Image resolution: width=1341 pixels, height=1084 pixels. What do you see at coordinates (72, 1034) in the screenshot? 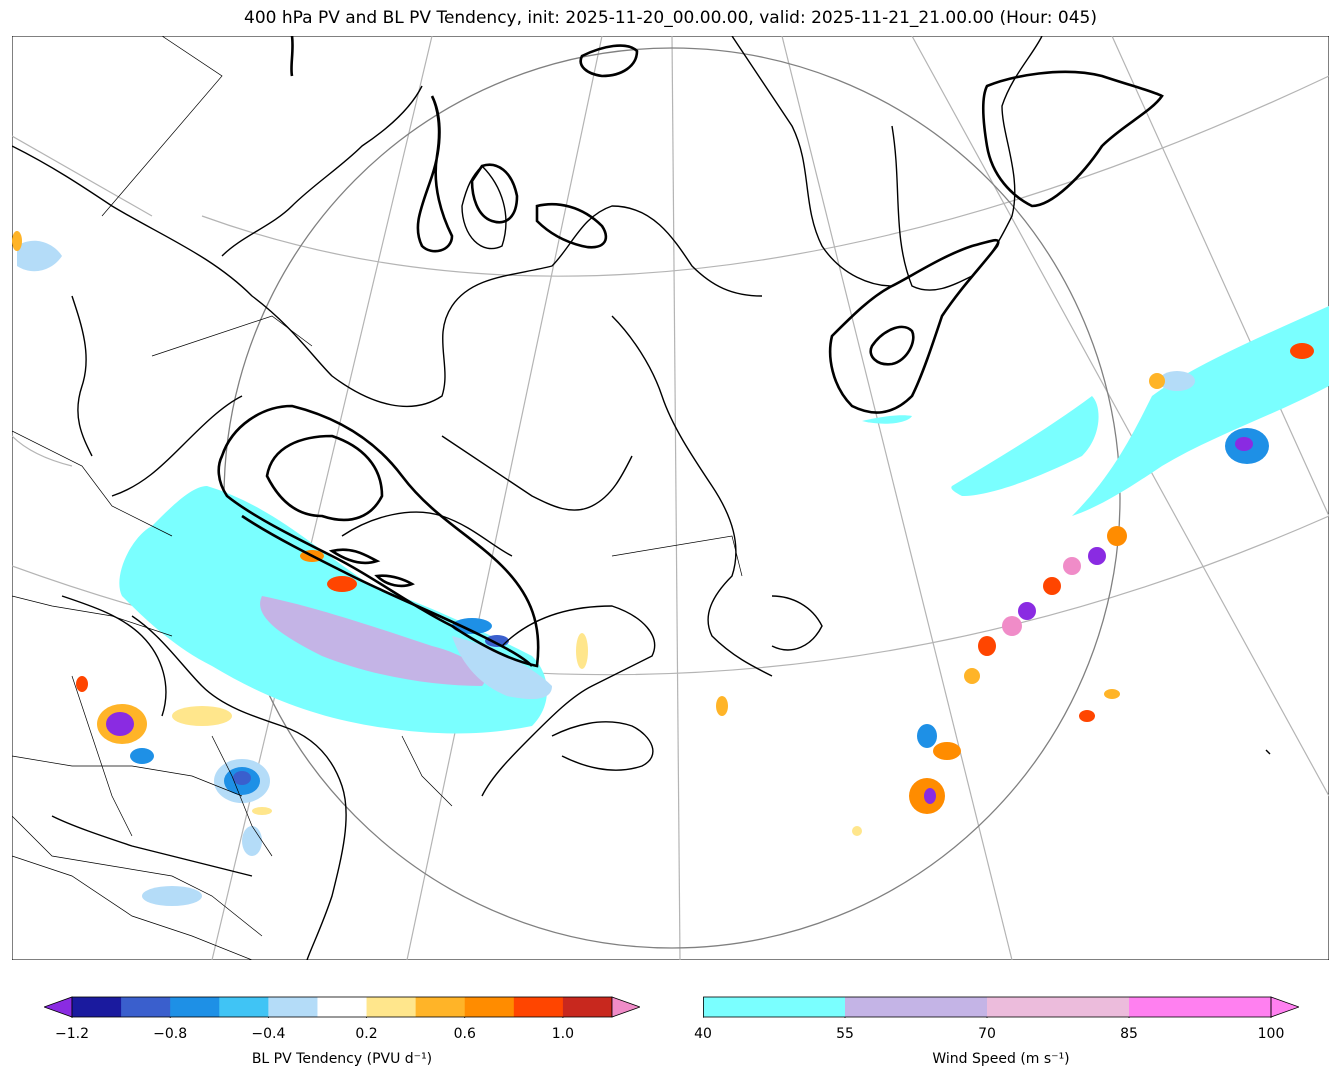
I see `colorbar-tick-label: −1.2` at bounding box center [72, 1034].